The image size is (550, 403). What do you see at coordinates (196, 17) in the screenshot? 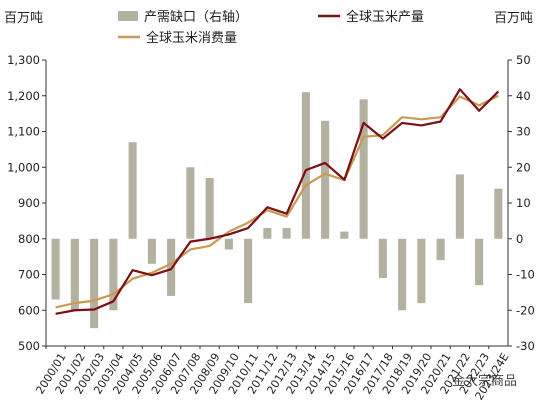
I see `legend-label-gap: 产需缺口（右轴）` at bounding box center [196, 17].